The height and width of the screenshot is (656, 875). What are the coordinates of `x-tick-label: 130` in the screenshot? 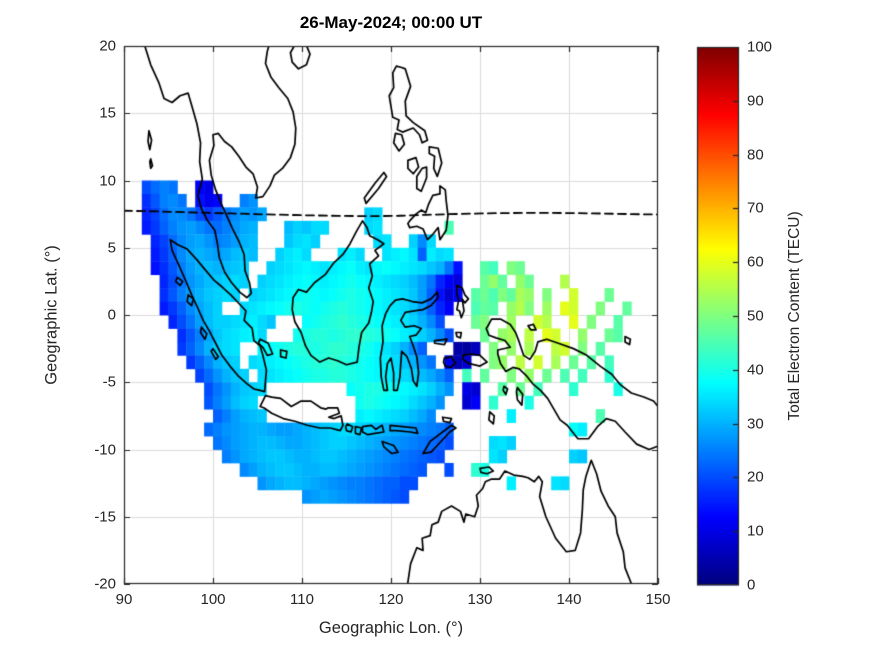 It's located at (480, 599).